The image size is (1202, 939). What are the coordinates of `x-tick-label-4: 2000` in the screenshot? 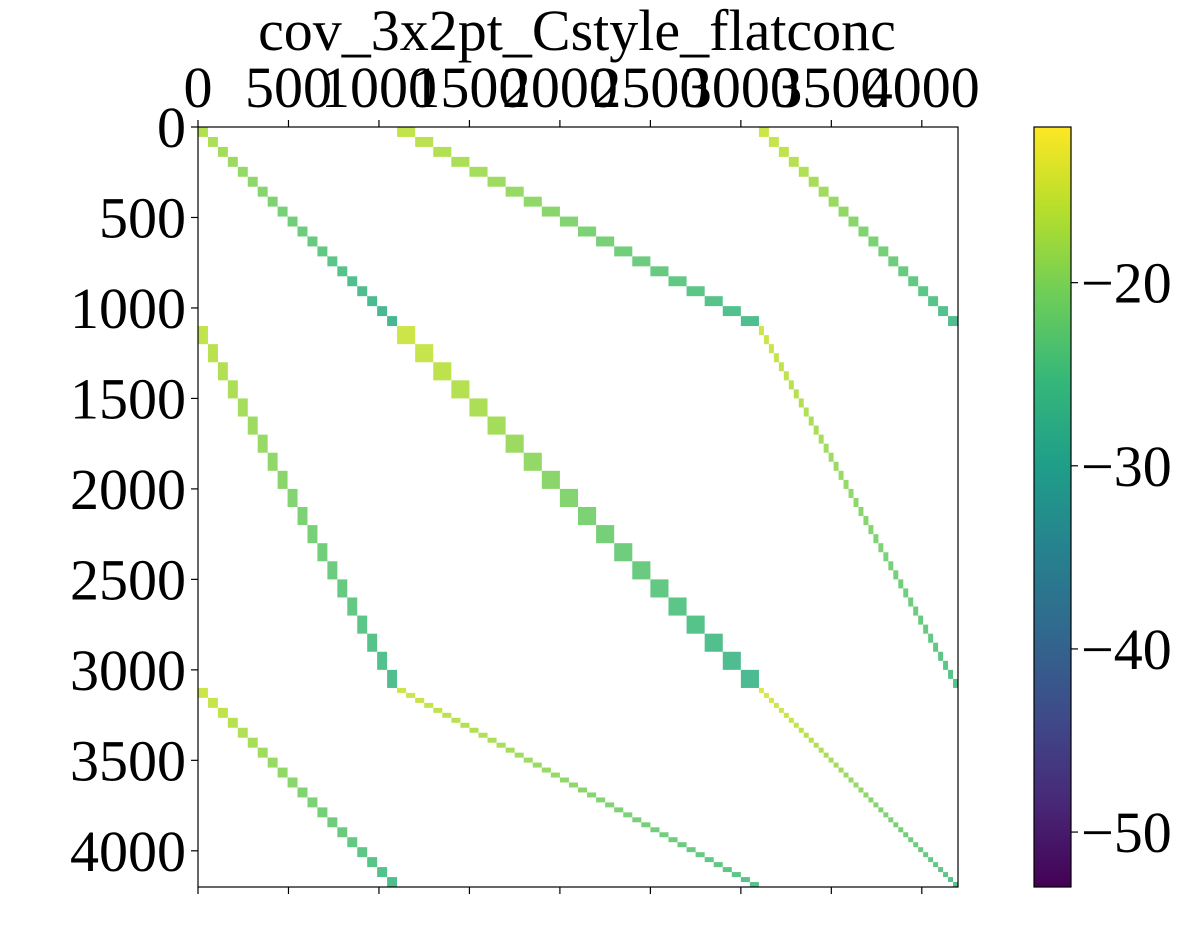 It's located at (560, 87).